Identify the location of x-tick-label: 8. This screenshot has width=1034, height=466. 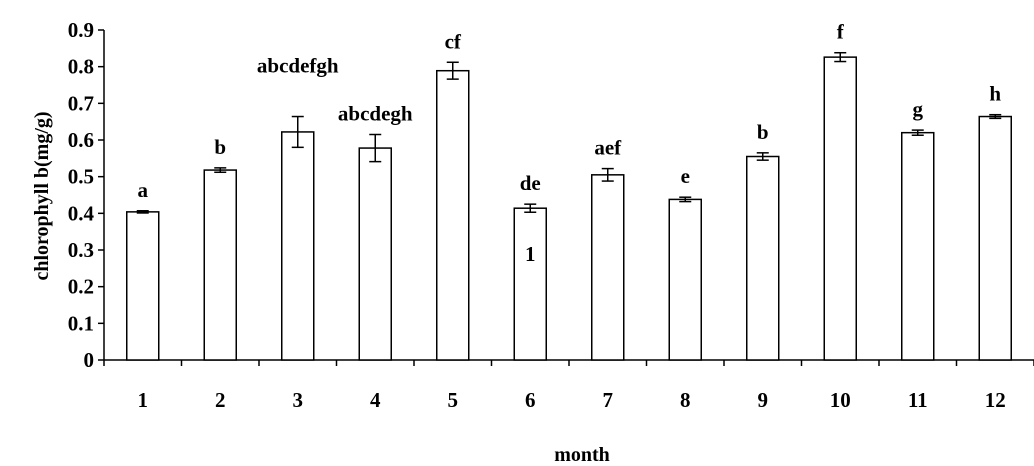
(685, 400).